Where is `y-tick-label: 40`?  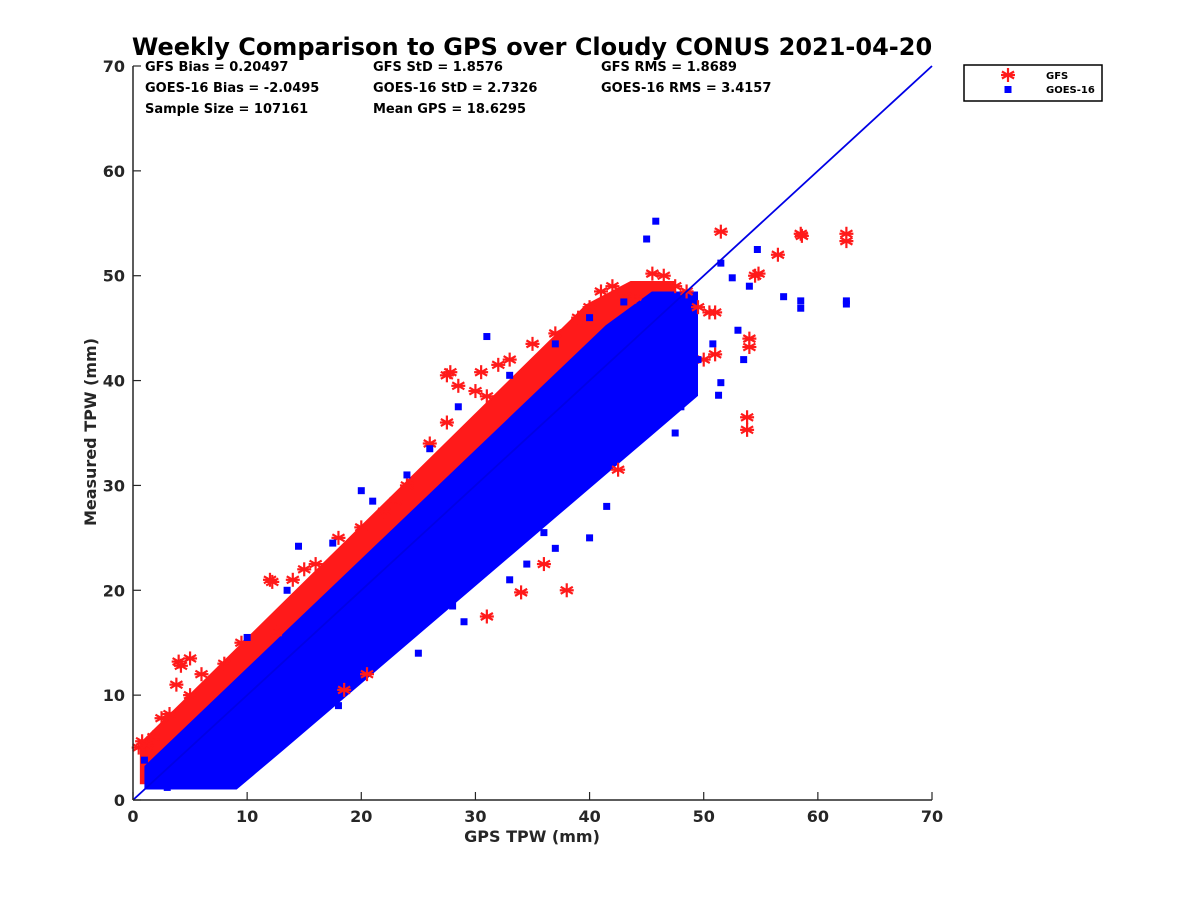 y-tick-label: 40 is located at coordinates (114, 381).